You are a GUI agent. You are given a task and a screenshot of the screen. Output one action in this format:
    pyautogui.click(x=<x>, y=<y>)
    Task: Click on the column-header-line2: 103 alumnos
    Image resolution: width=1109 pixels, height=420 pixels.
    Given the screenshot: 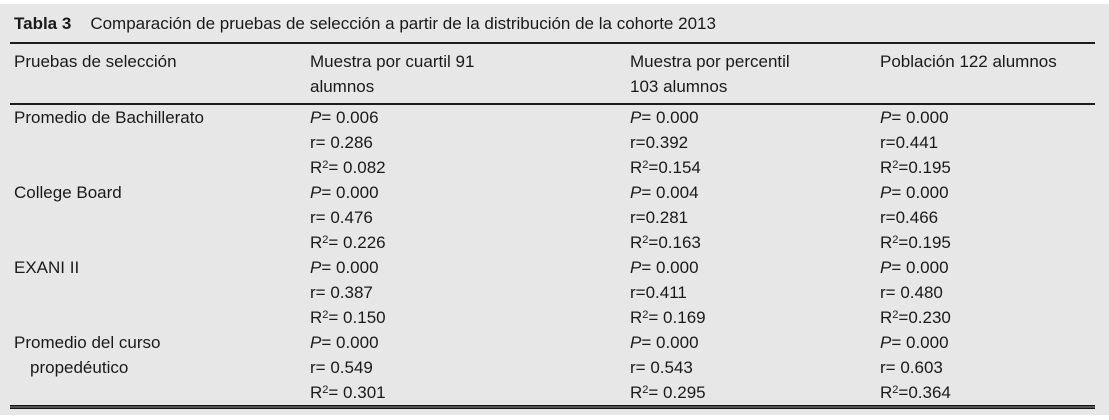 What is the action you would take?
    pyautogui.click(x=679, y=86)
    